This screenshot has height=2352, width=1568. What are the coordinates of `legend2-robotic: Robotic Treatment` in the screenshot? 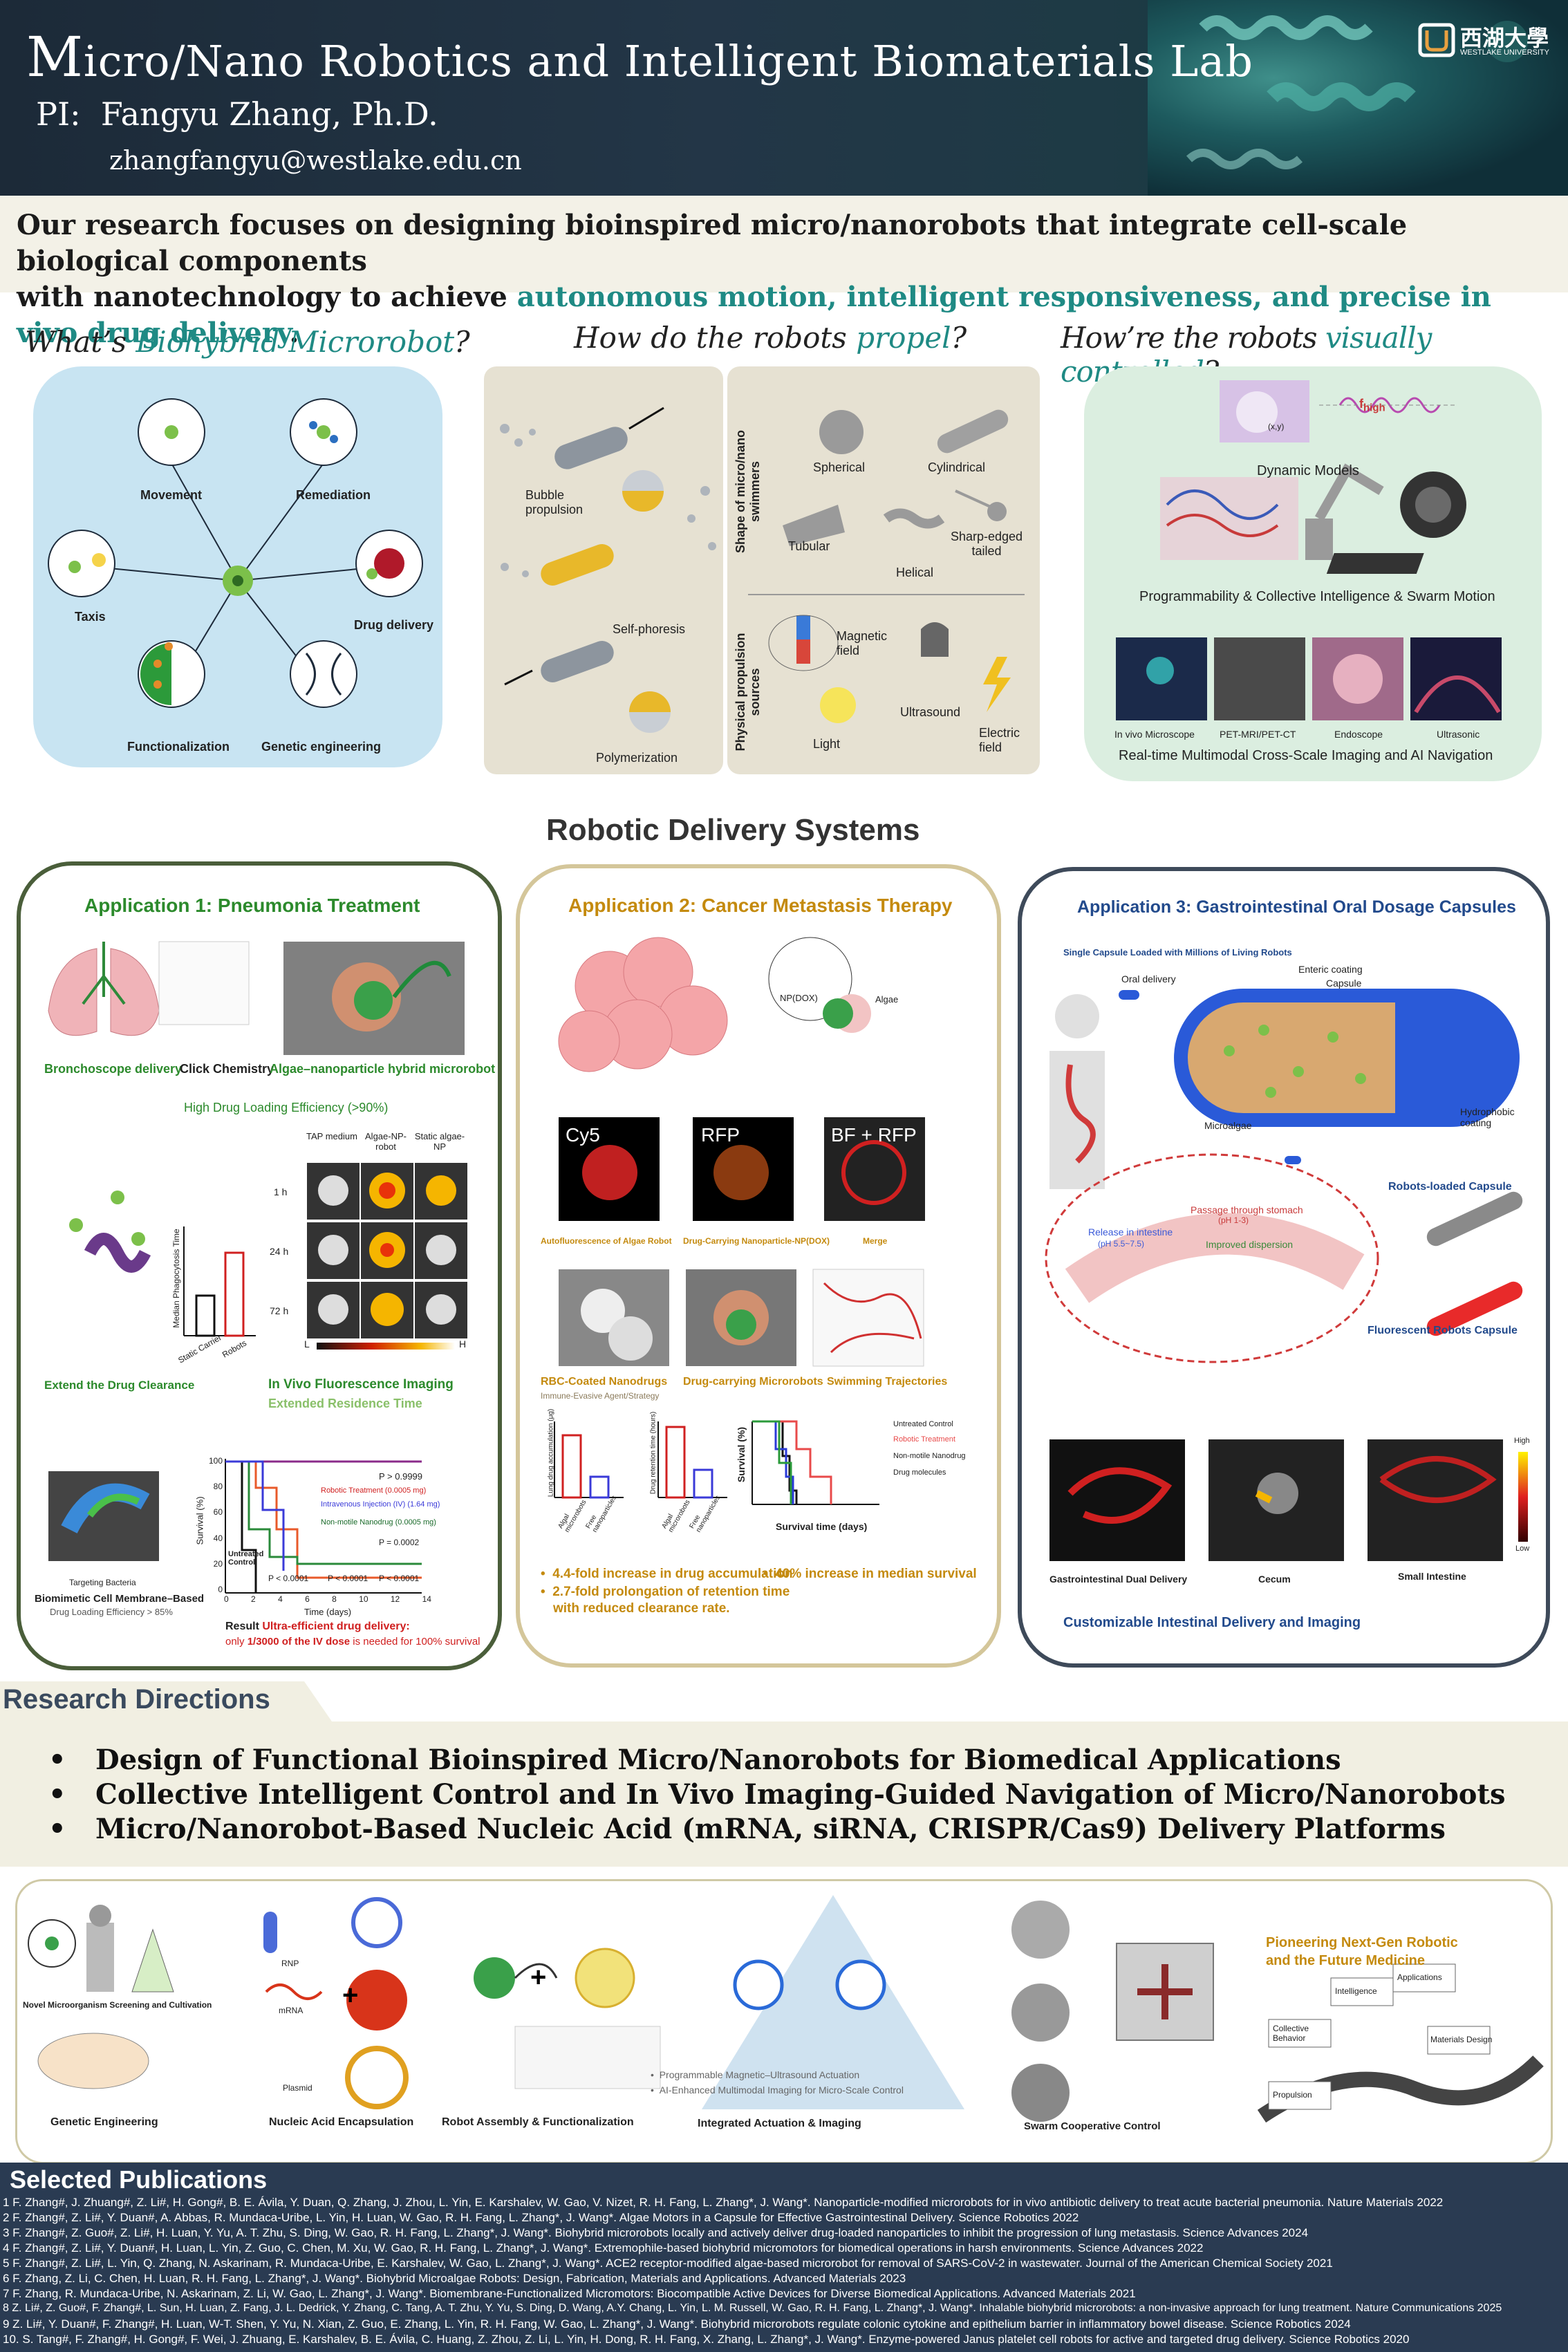 It's located at (924, 1439).